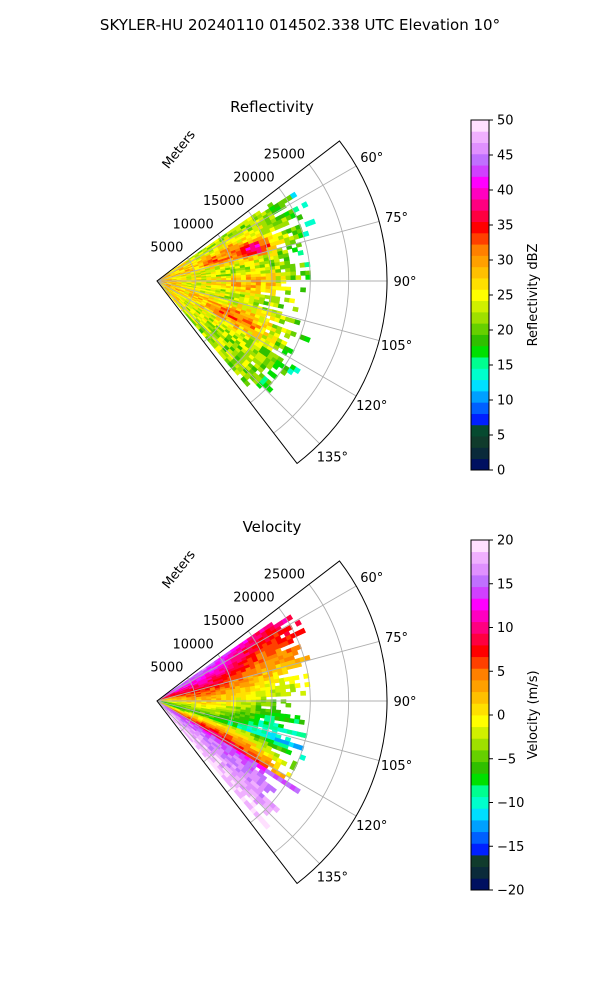 This screenshot has width=600, height=1000. What do you see at coordinates (505, 716) in the screenshot?
I see `colorbar: −20 −15 −10 −5 0 5 10 15 20 Velocity (m/s)` at bounding box center [505, 716].